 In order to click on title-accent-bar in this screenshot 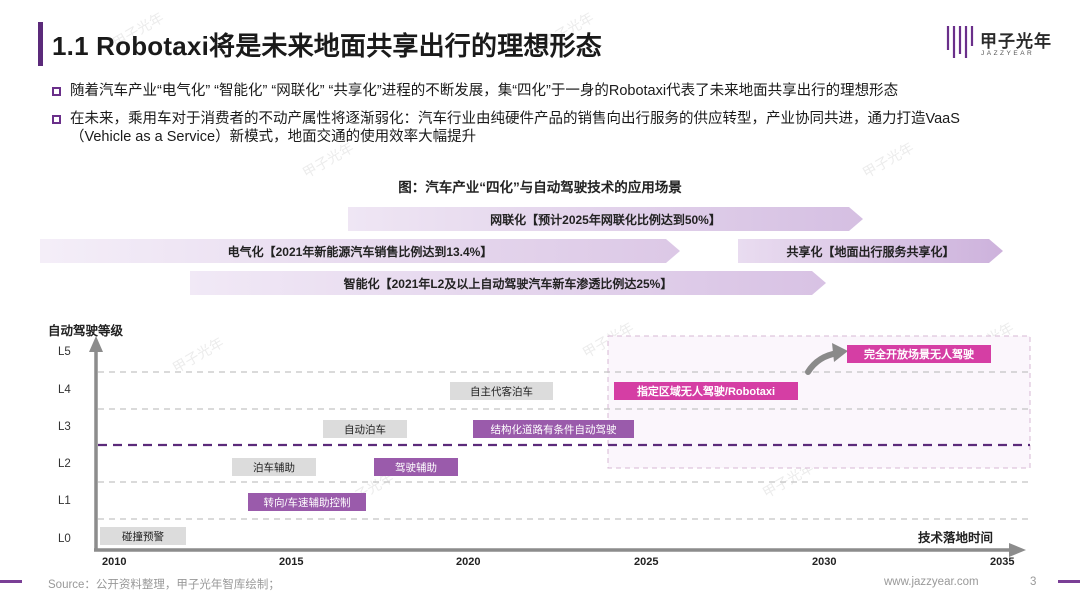, I will do `click(40, 44)`.